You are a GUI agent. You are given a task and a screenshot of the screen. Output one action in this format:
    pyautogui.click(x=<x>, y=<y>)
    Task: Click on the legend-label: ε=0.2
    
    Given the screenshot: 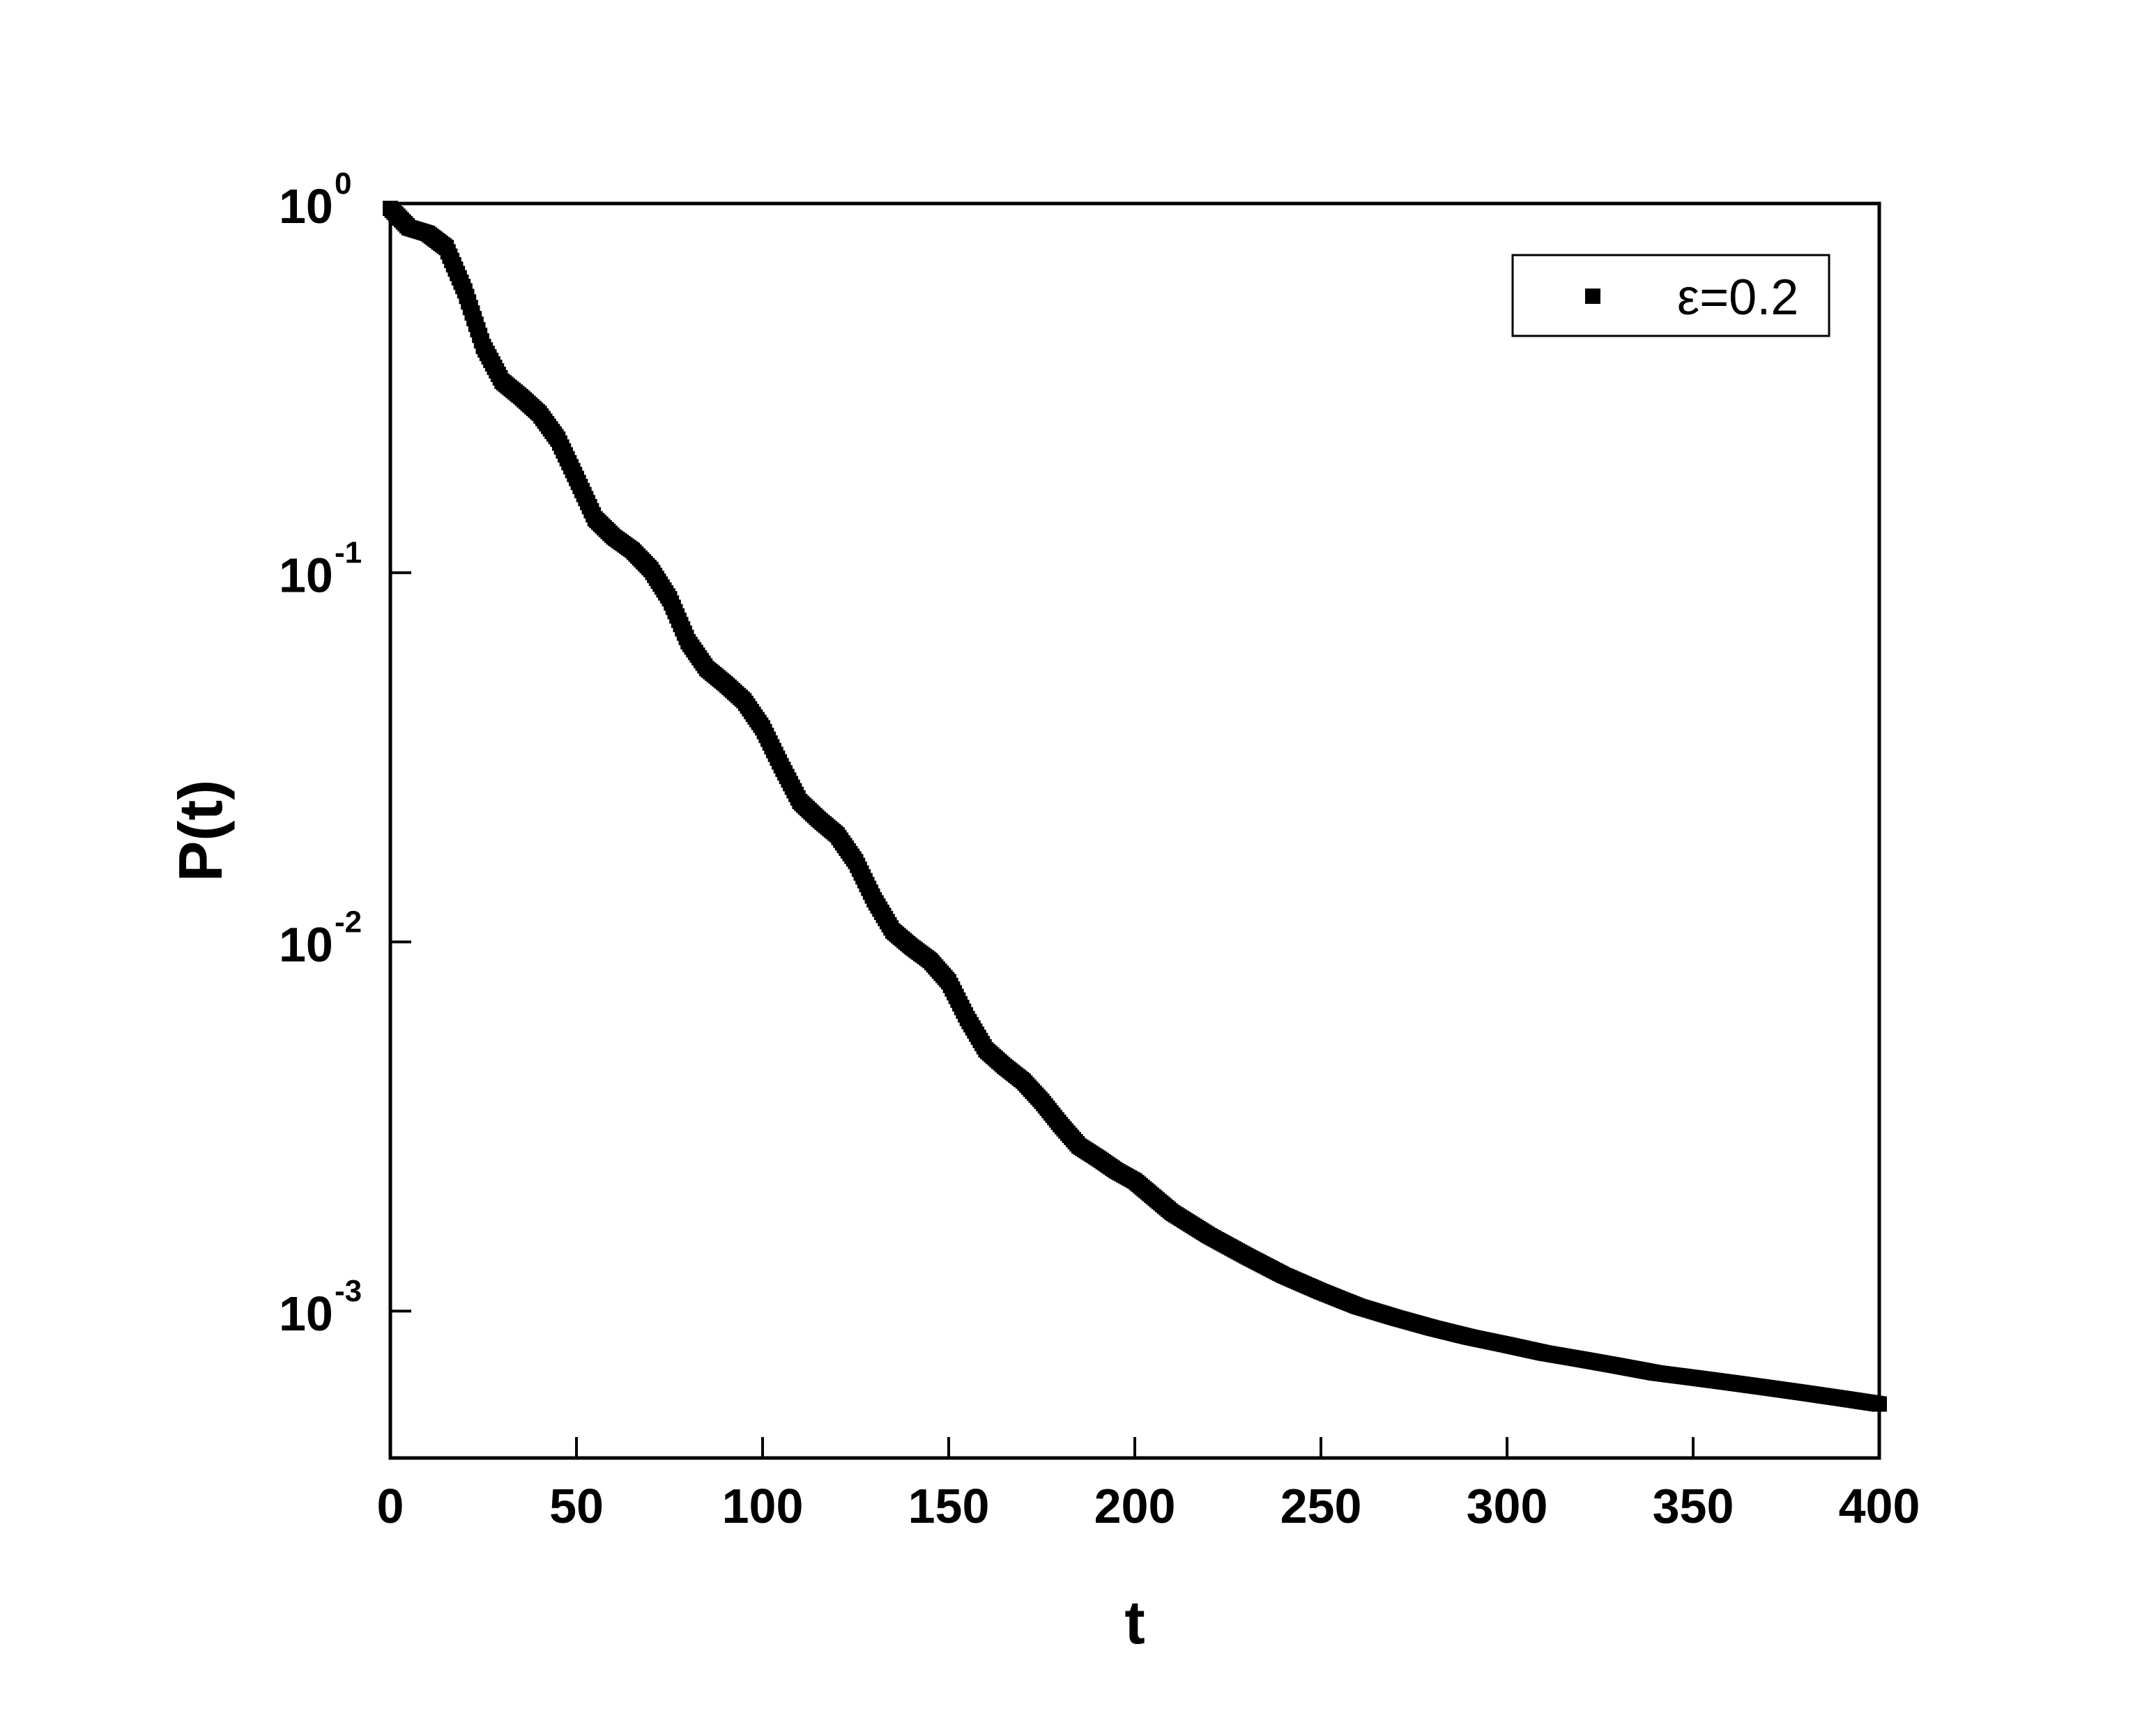 What is the action you would take?
    pyautogui.click(x=1738, y=297)
    